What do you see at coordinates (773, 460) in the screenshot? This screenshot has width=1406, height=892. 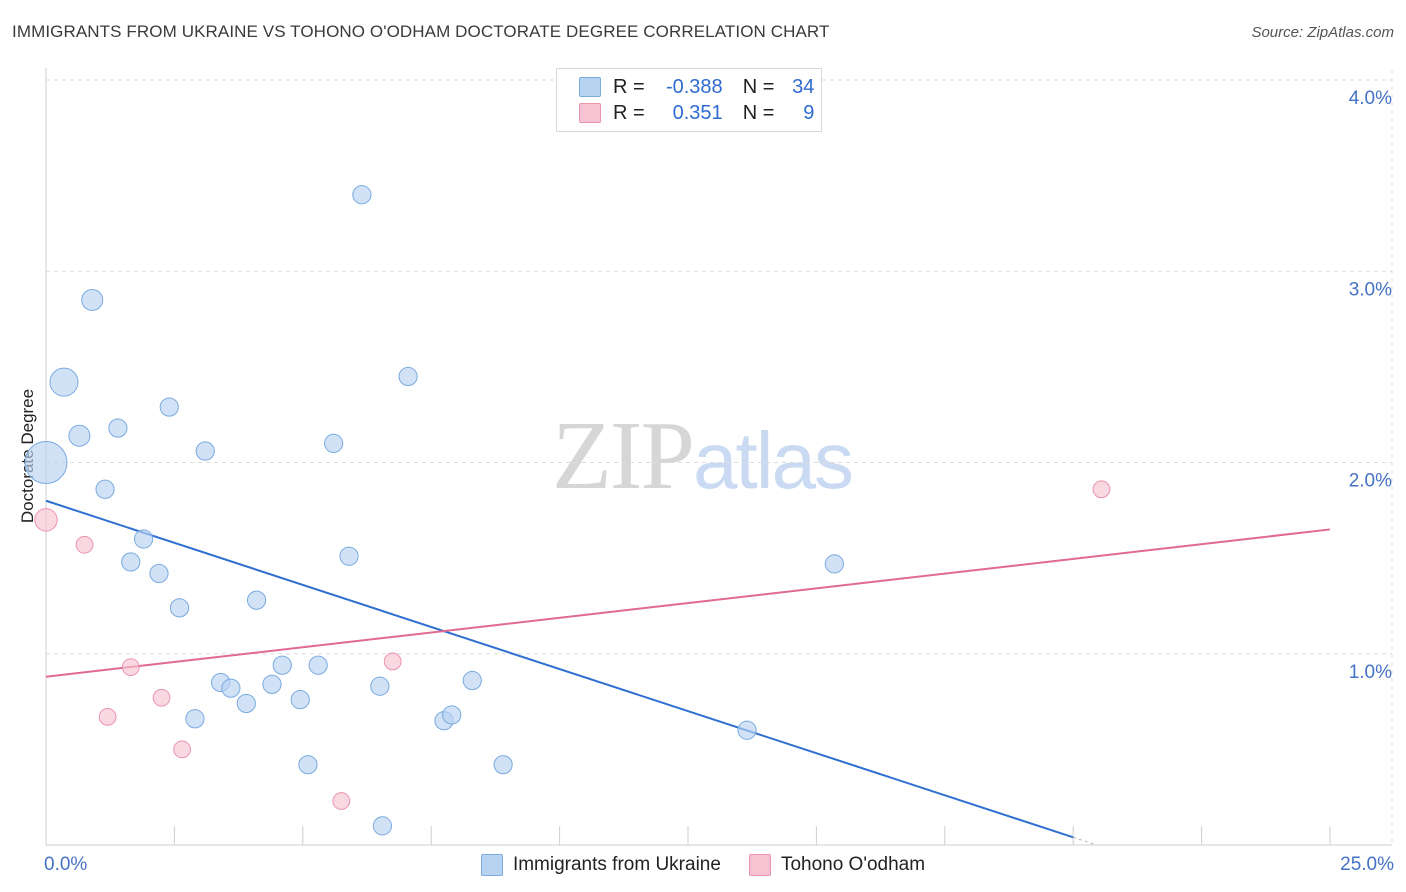 I see `watermark-atlas: atlas` at bounding box center [773, 460].